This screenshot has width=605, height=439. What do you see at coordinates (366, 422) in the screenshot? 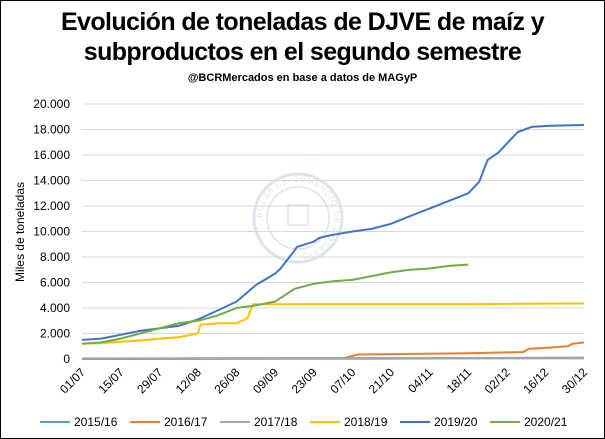
I see `legend-label: 2018/19` at bounding box center [366, 422].